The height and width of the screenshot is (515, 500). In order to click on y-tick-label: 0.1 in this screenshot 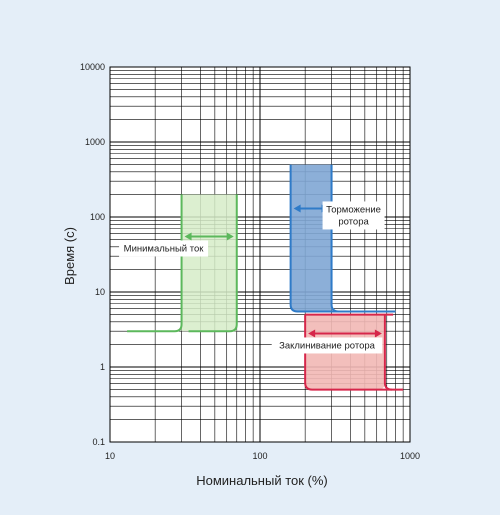, I will do `click(98, 442)`.